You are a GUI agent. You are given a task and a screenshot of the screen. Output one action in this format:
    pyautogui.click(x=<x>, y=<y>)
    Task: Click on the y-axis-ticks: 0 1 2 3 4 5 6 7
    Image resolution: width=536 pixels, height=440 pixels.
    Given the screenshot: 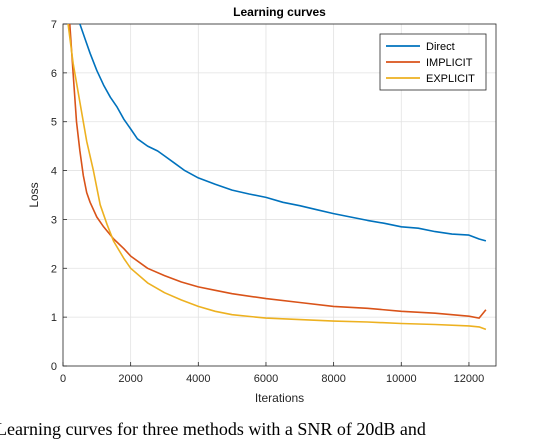 What is the action you would take?
    pyautogui.click(x=59, y=196)
    